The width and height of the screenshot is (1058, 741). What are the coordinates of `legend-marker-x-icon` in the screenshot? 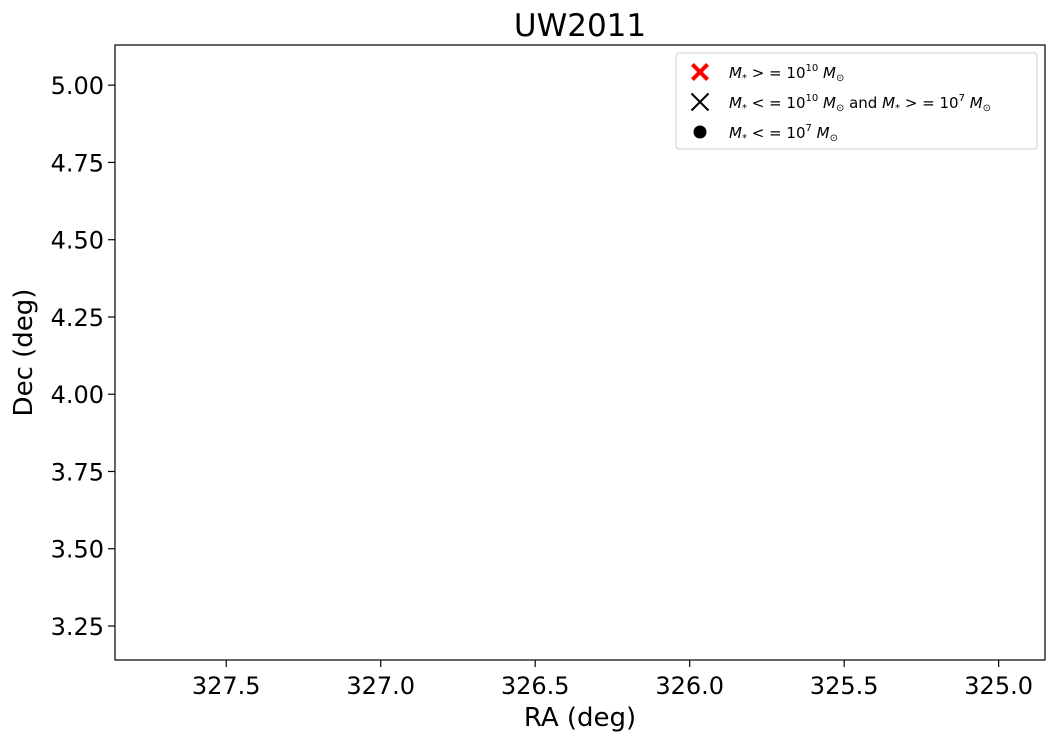 It's located at (700, 102).